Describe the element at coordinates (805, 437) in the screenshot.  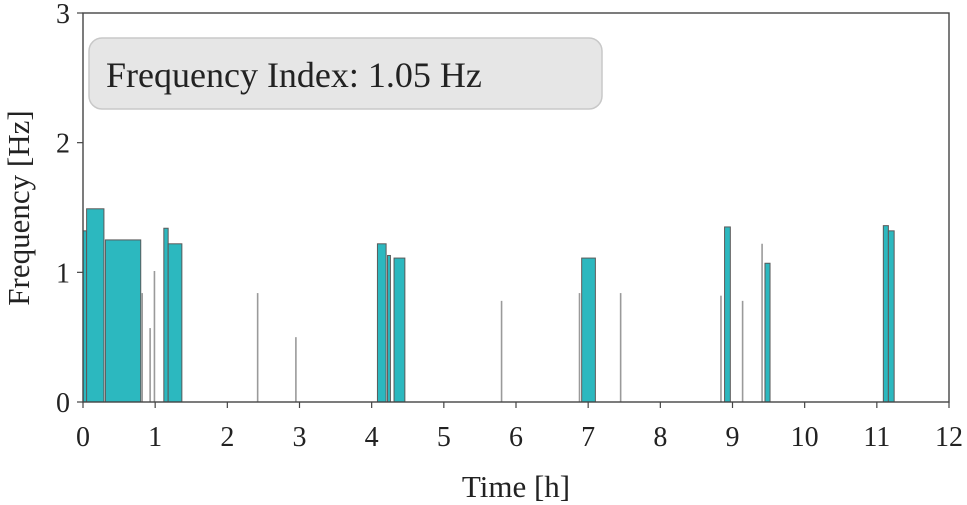
I see `x-tick-label: 10` at that location.